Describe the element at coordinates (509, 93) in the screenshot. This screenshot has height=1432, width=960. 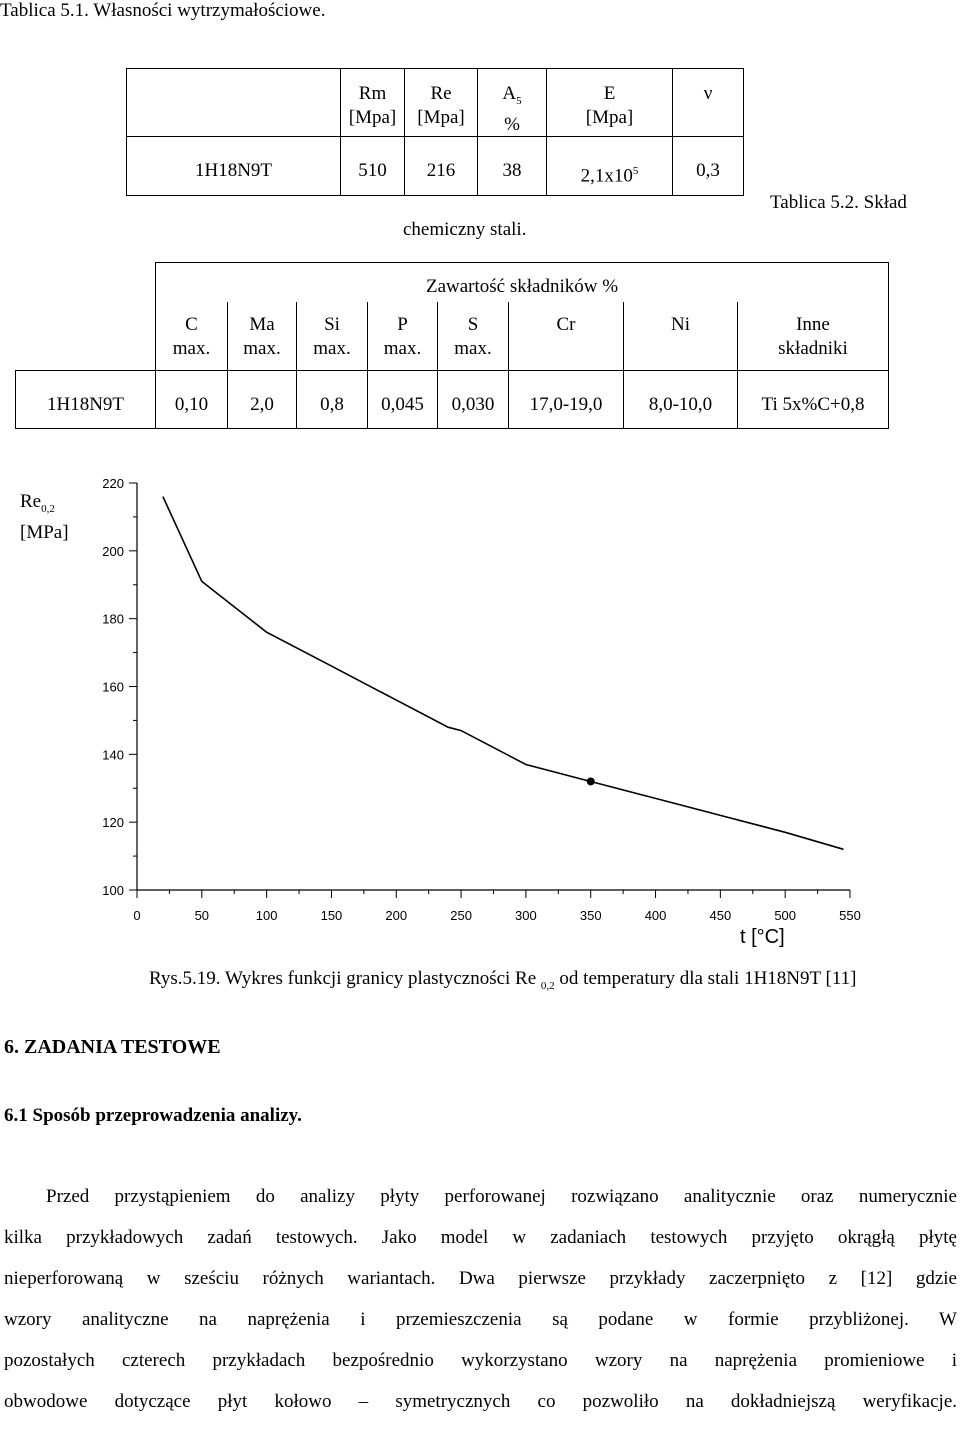
I see `header-top-text: A` at that location.